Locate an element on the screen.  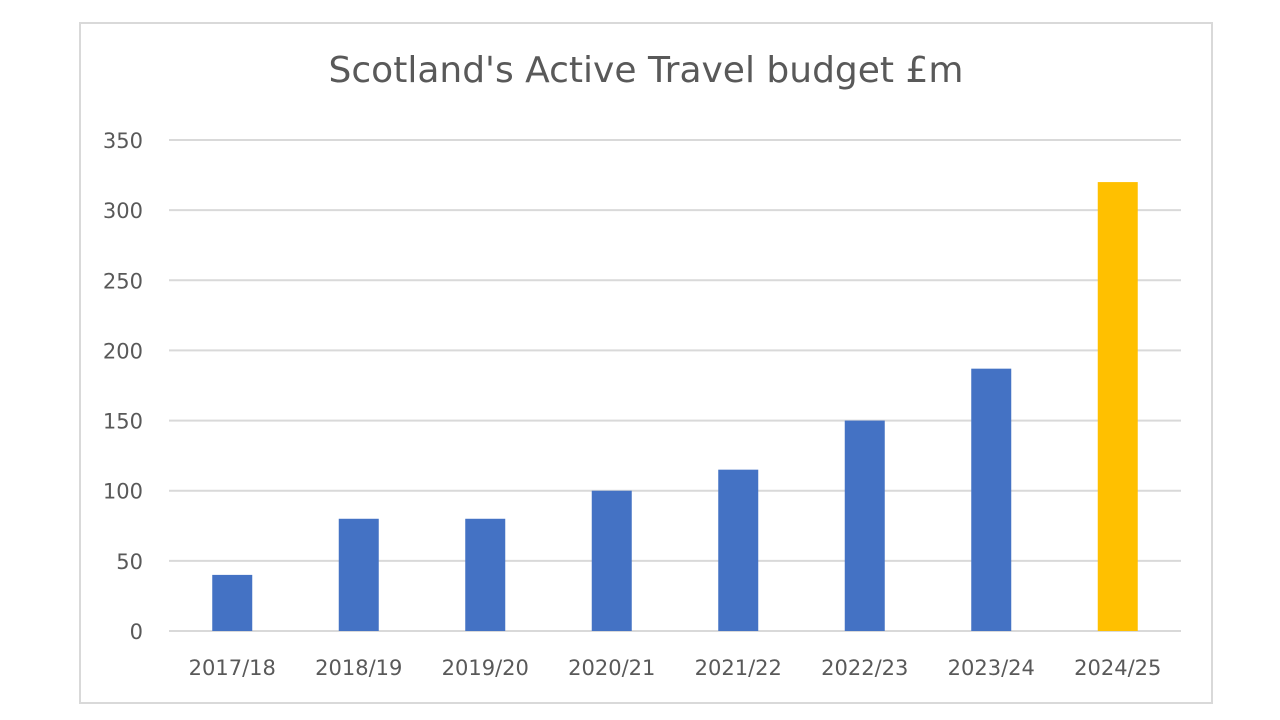
y-tick-label: 200 is located at coordinates (123, 351).